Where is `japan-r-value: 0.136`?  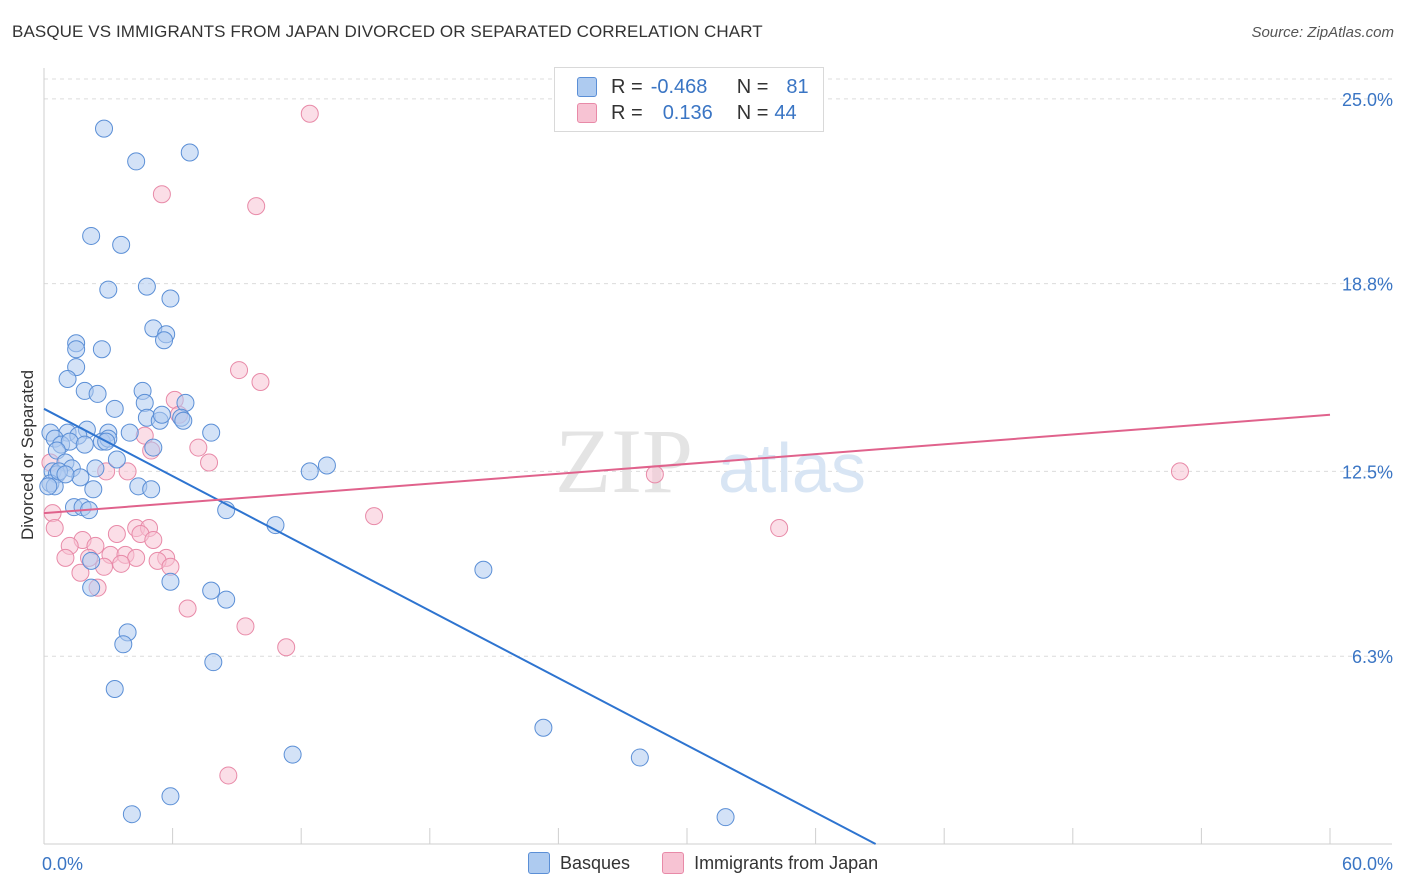
japan-r-value: 0.136 is located at coordinates (687, 112).